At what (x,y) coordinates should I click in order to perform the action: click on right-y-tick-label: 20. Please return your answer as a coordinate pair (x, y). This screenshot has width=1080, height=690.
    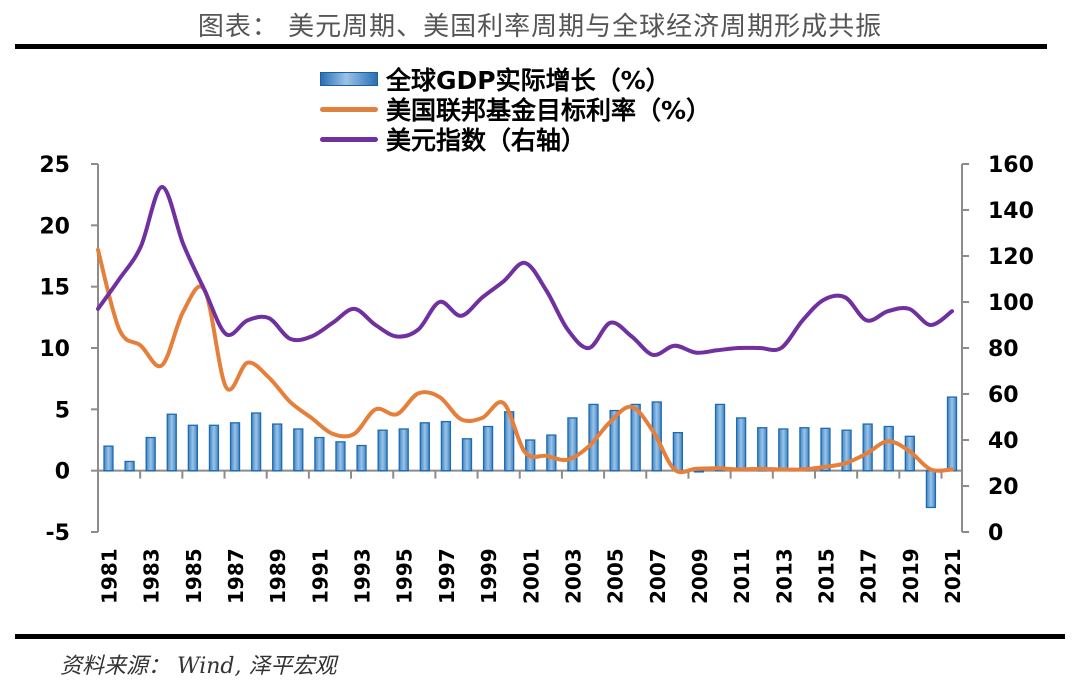
    Looking at the image, I should click on (1003, 487).